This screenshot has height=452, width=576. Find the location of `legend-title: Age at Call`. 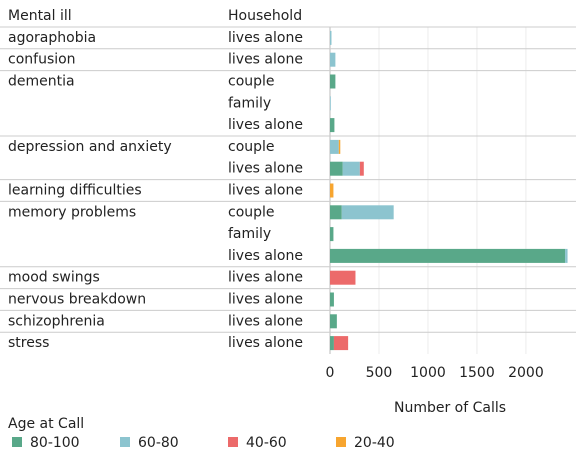

legend-title: Age at Call is located at coordinates (46, 424).